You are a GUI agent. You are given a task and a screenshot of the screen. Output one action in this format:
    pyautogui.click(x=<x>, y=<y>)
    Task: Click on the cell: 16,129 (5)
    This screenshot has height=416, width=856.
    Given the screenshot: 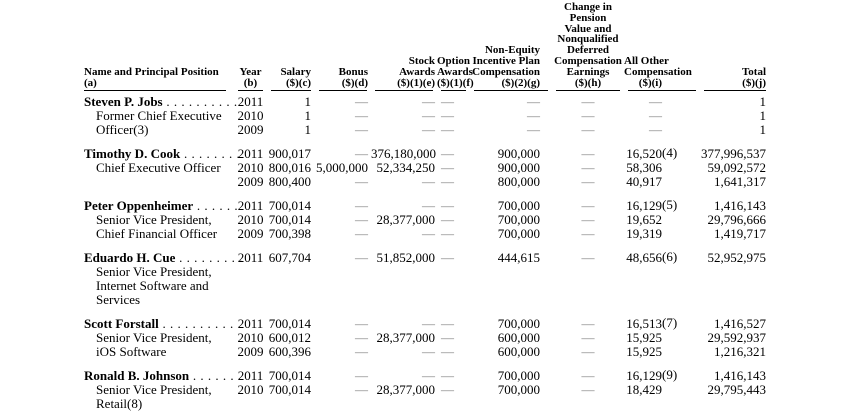 What is the action you would take?
    pyautogui.click(x=662, y=201)
    